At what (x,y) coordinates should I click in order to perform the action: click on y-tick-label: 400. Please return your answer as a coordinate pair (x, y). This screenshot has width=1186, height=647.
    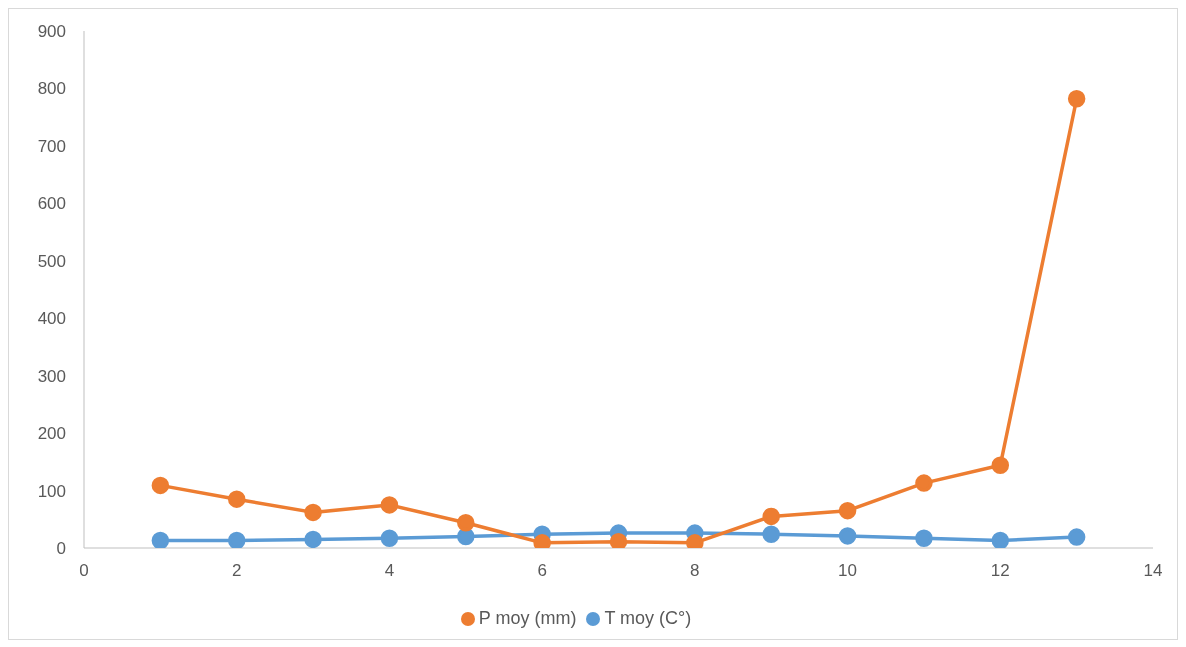
    Looking at the image, I should click on (51, 319).